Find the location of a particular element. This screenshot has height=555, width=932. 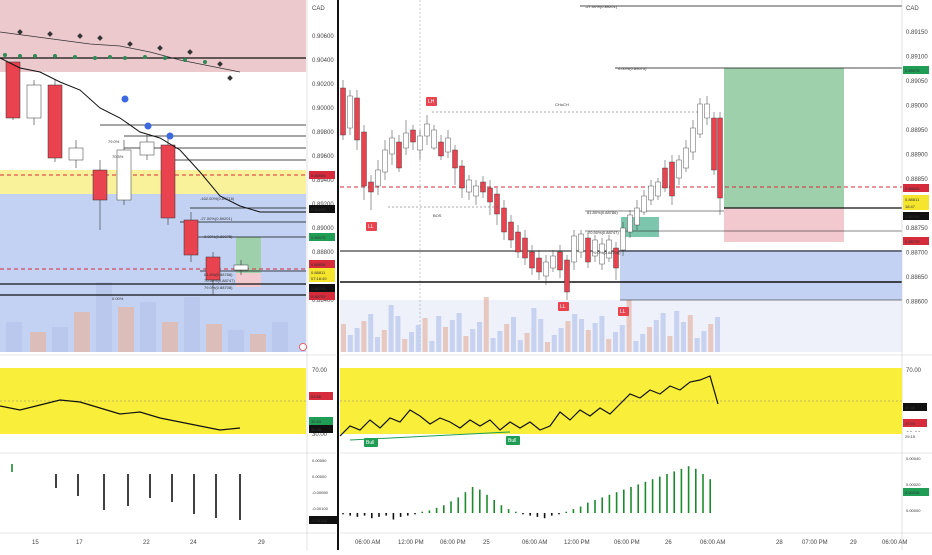

left-rsi-panel: 70.00 30.00 53.86 39.83 36.06 is located at coordinates (166, 403).